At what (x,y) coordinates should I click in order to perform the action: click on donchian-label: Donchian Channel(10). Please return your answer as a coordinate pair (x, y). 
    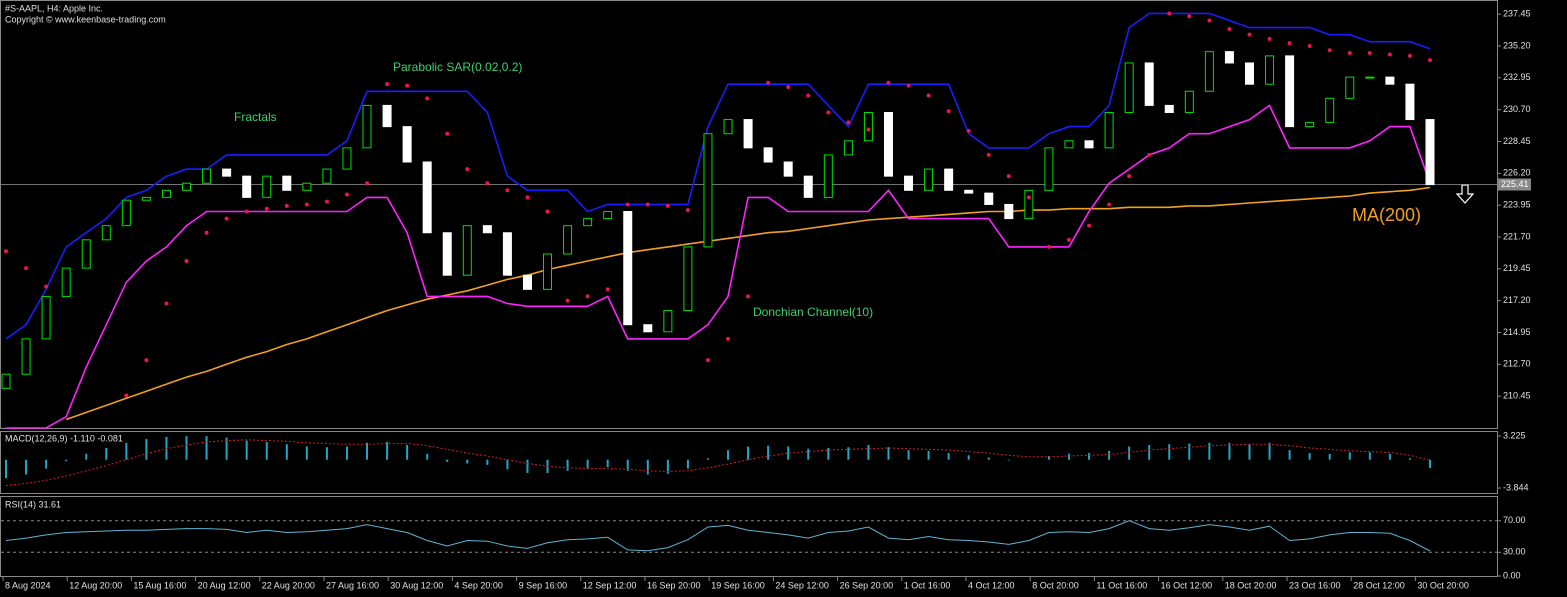
    Looking at the image, I should click on (813, 312).